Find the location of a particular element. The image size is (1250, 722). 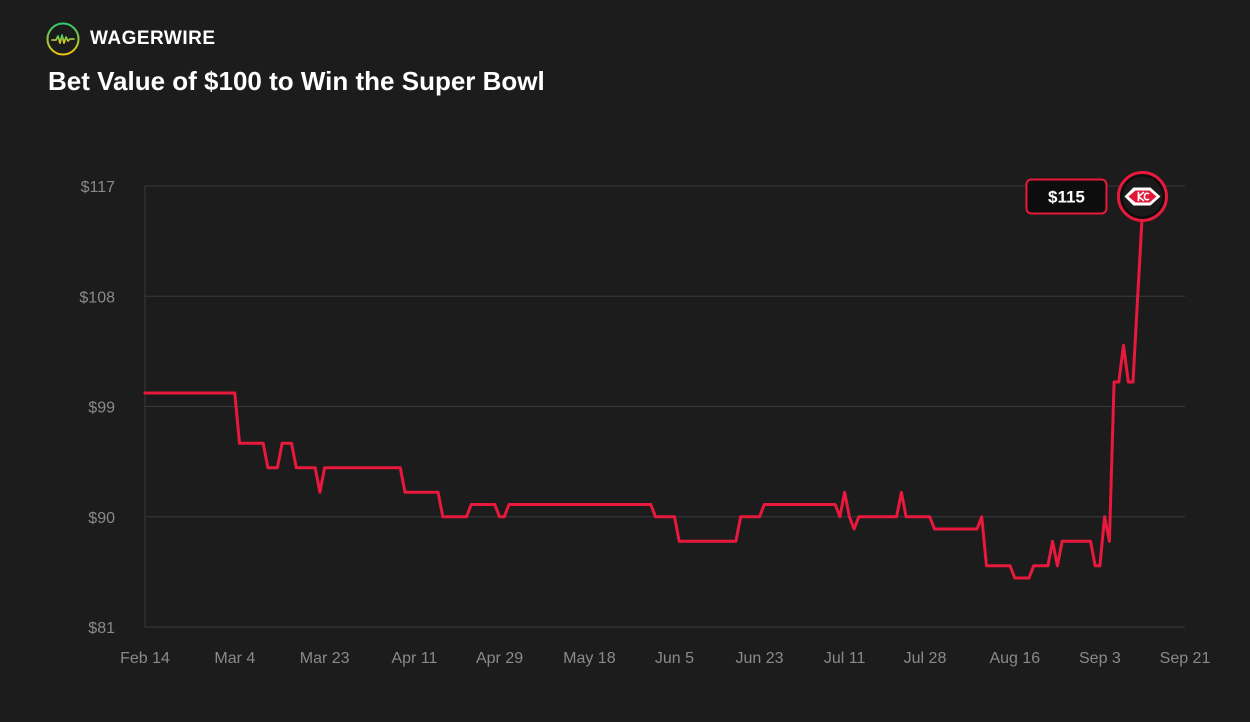

x-tick-label: Aug 16 is located at coordinates (1014, 658).